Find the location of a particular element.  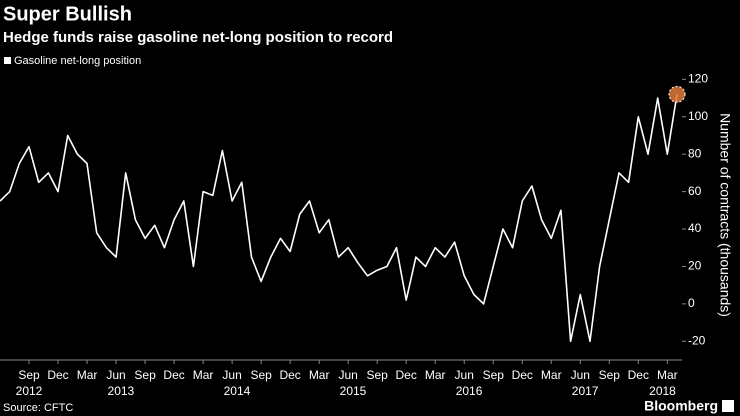

chart-title: Super Bullish is located at coordinates (67, 14).